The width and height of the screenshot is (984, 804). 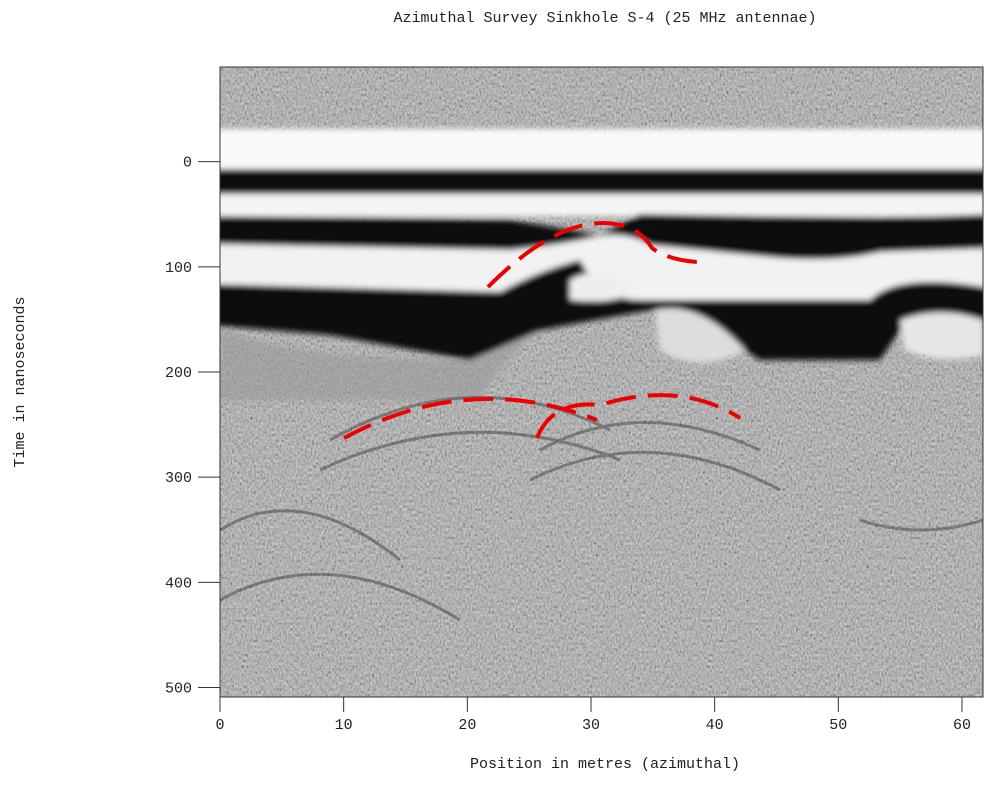 I want to click on x-tick-label: 0, so click(x=219, y=725).